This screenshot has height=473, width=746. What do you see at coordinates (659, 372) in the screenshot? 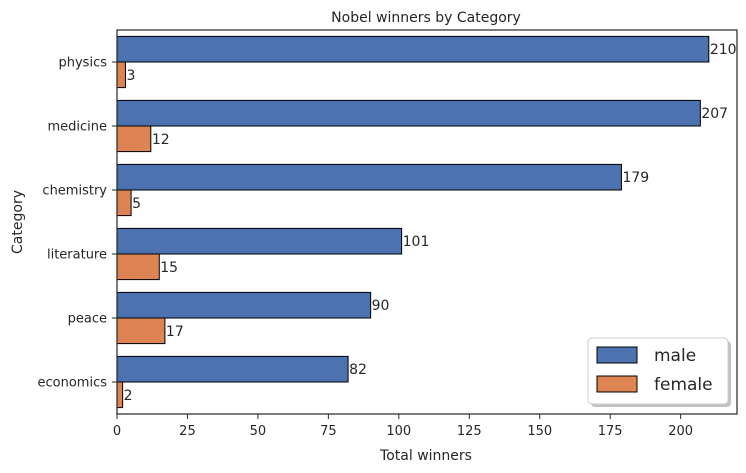
I see `legend: male female` at bounding box center [659, 372].